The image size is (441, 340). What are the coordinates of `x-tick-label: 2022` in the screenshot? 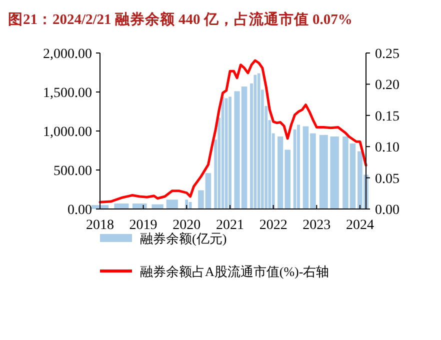 It's located at (273, 225).